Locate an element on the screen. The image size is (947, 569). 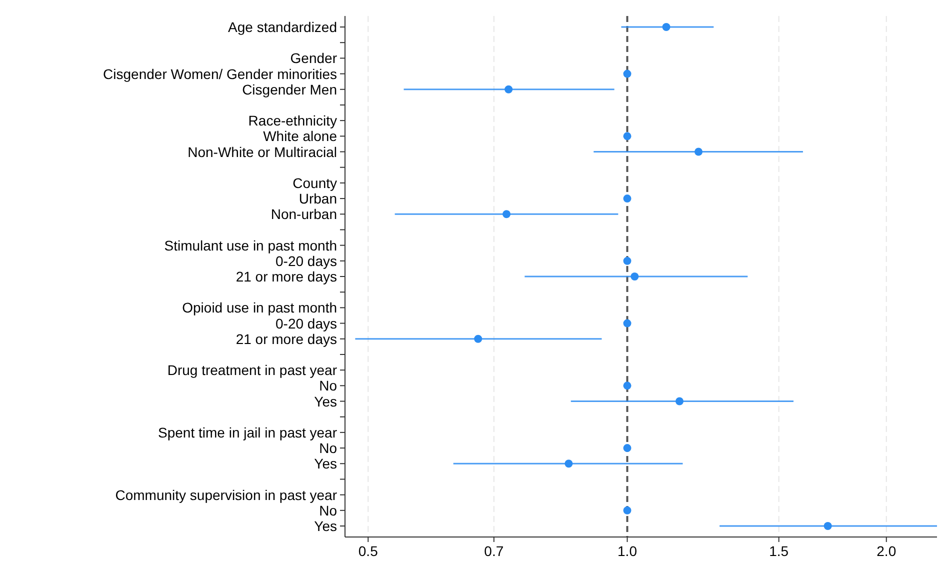
y-tick-label: Spent time in jail in past year is located at coordinates (248, 432).